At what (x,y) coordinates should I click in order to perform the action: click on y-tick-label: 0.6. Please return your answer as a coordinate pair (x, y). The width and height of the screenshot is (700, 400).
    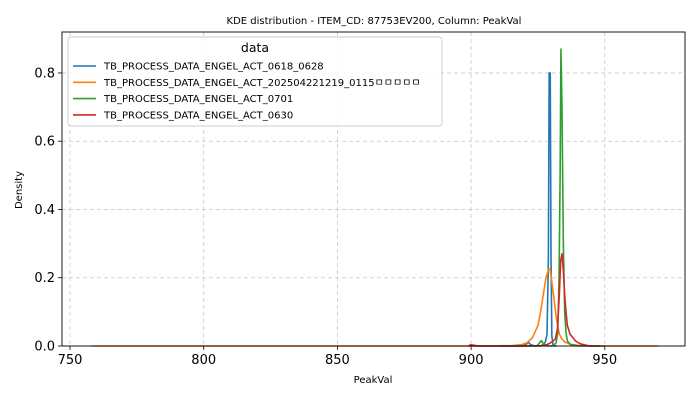
    Looking at the image, I should click on (44, 142).